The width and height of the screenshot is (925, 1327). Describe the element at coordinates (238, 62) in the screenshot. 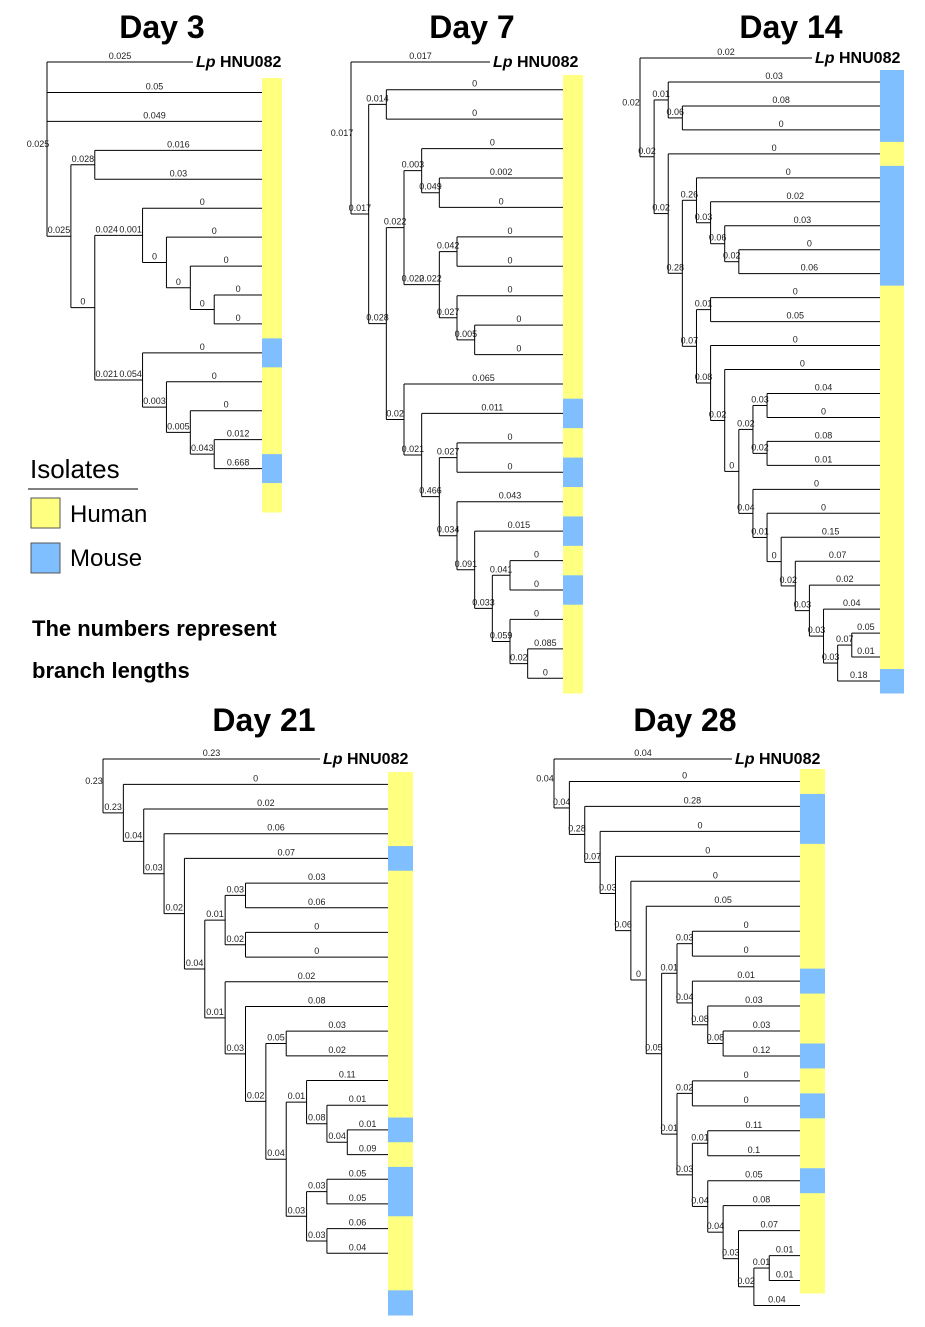

I see `reference-strain-label: Lp HNU082` at that location.